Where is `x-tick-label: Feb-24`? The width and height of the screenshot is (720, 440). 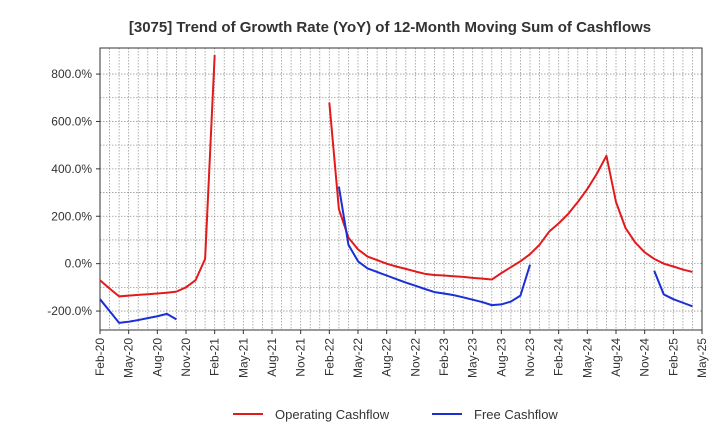 x-tick-label: Feb-24 is located at coordinates (559, 357).